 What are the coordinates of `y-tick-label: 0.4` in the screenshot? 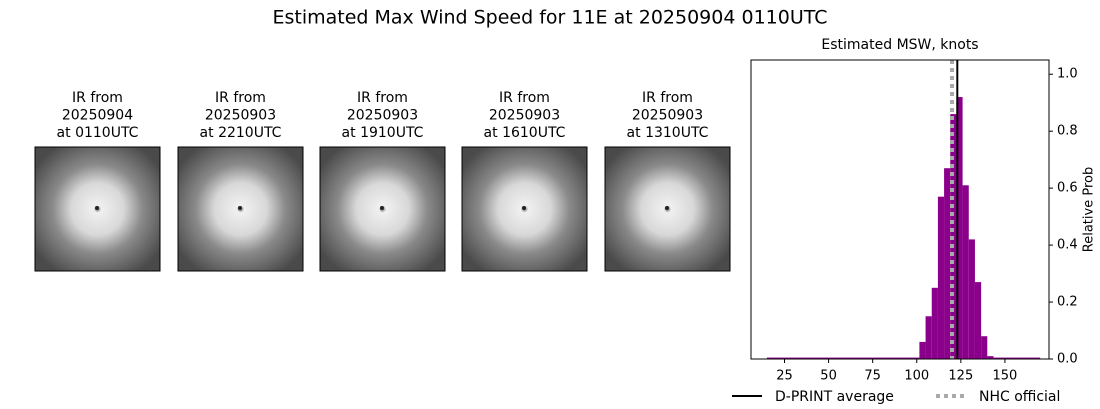 It's located at (1067, 245).